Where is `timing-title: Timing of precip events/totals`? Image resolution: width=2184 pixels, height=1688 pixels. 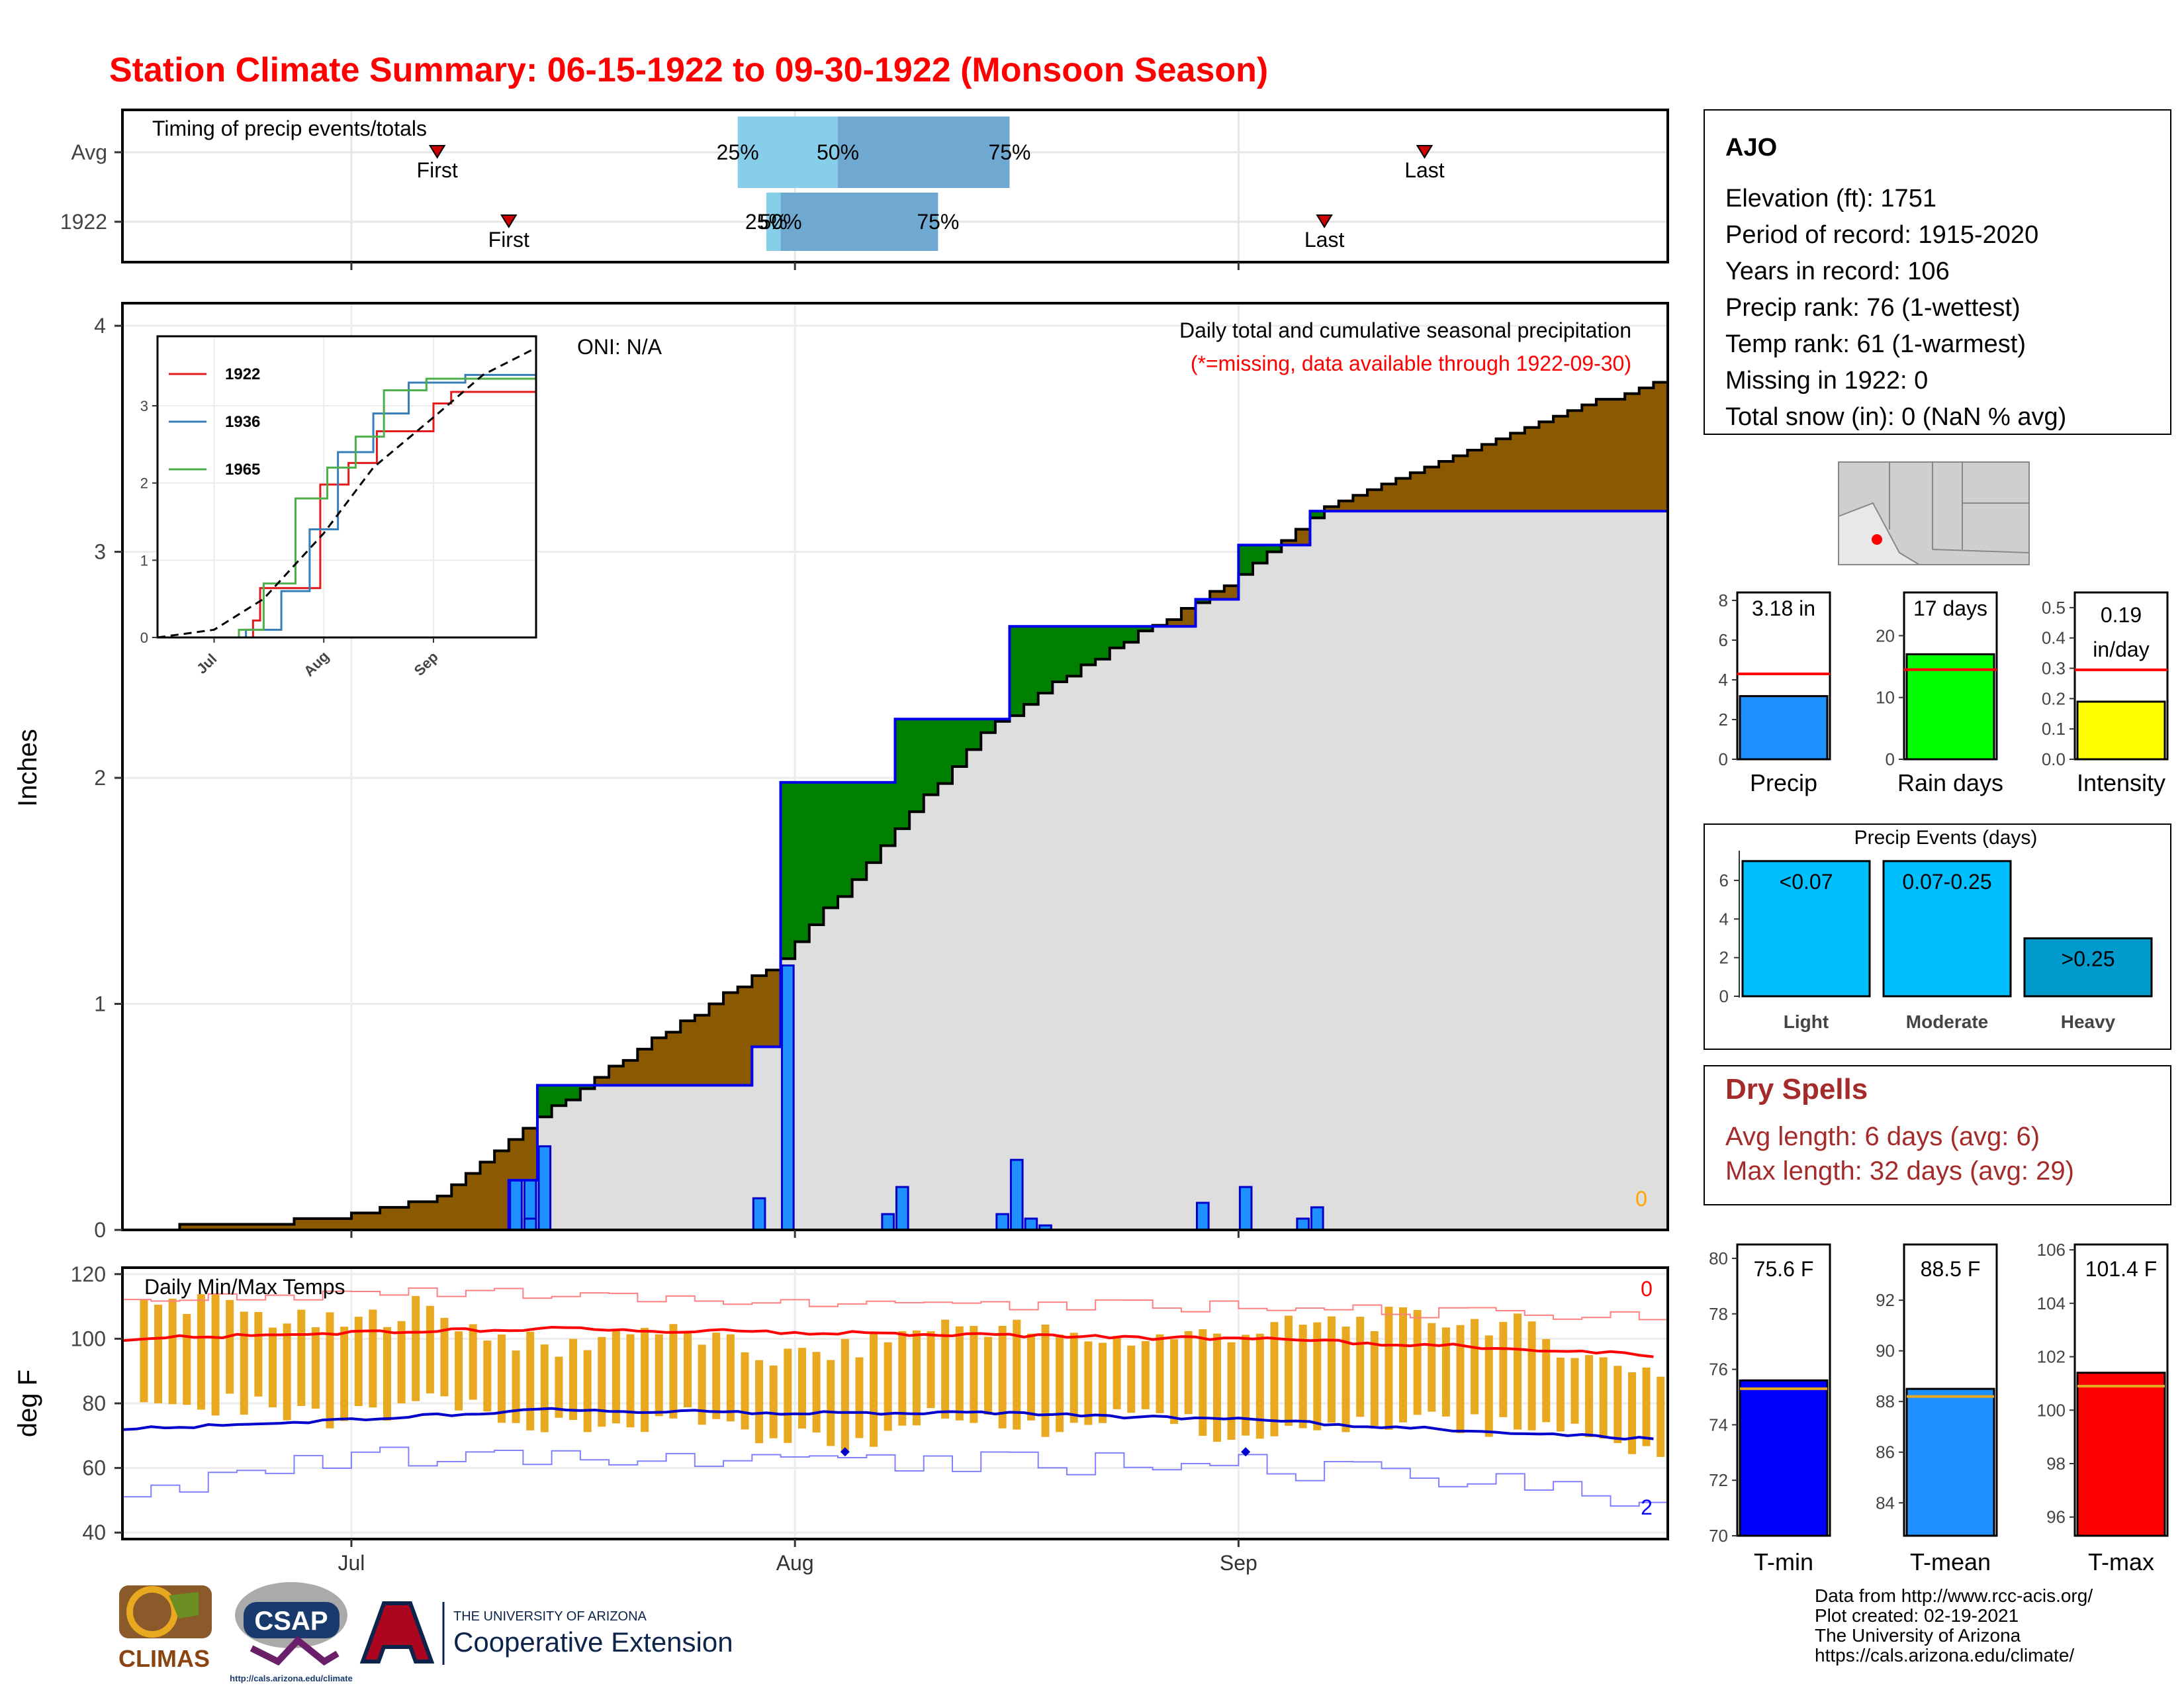
timing-title: Timing of precip events/totals is located at coordinates (289, 128).